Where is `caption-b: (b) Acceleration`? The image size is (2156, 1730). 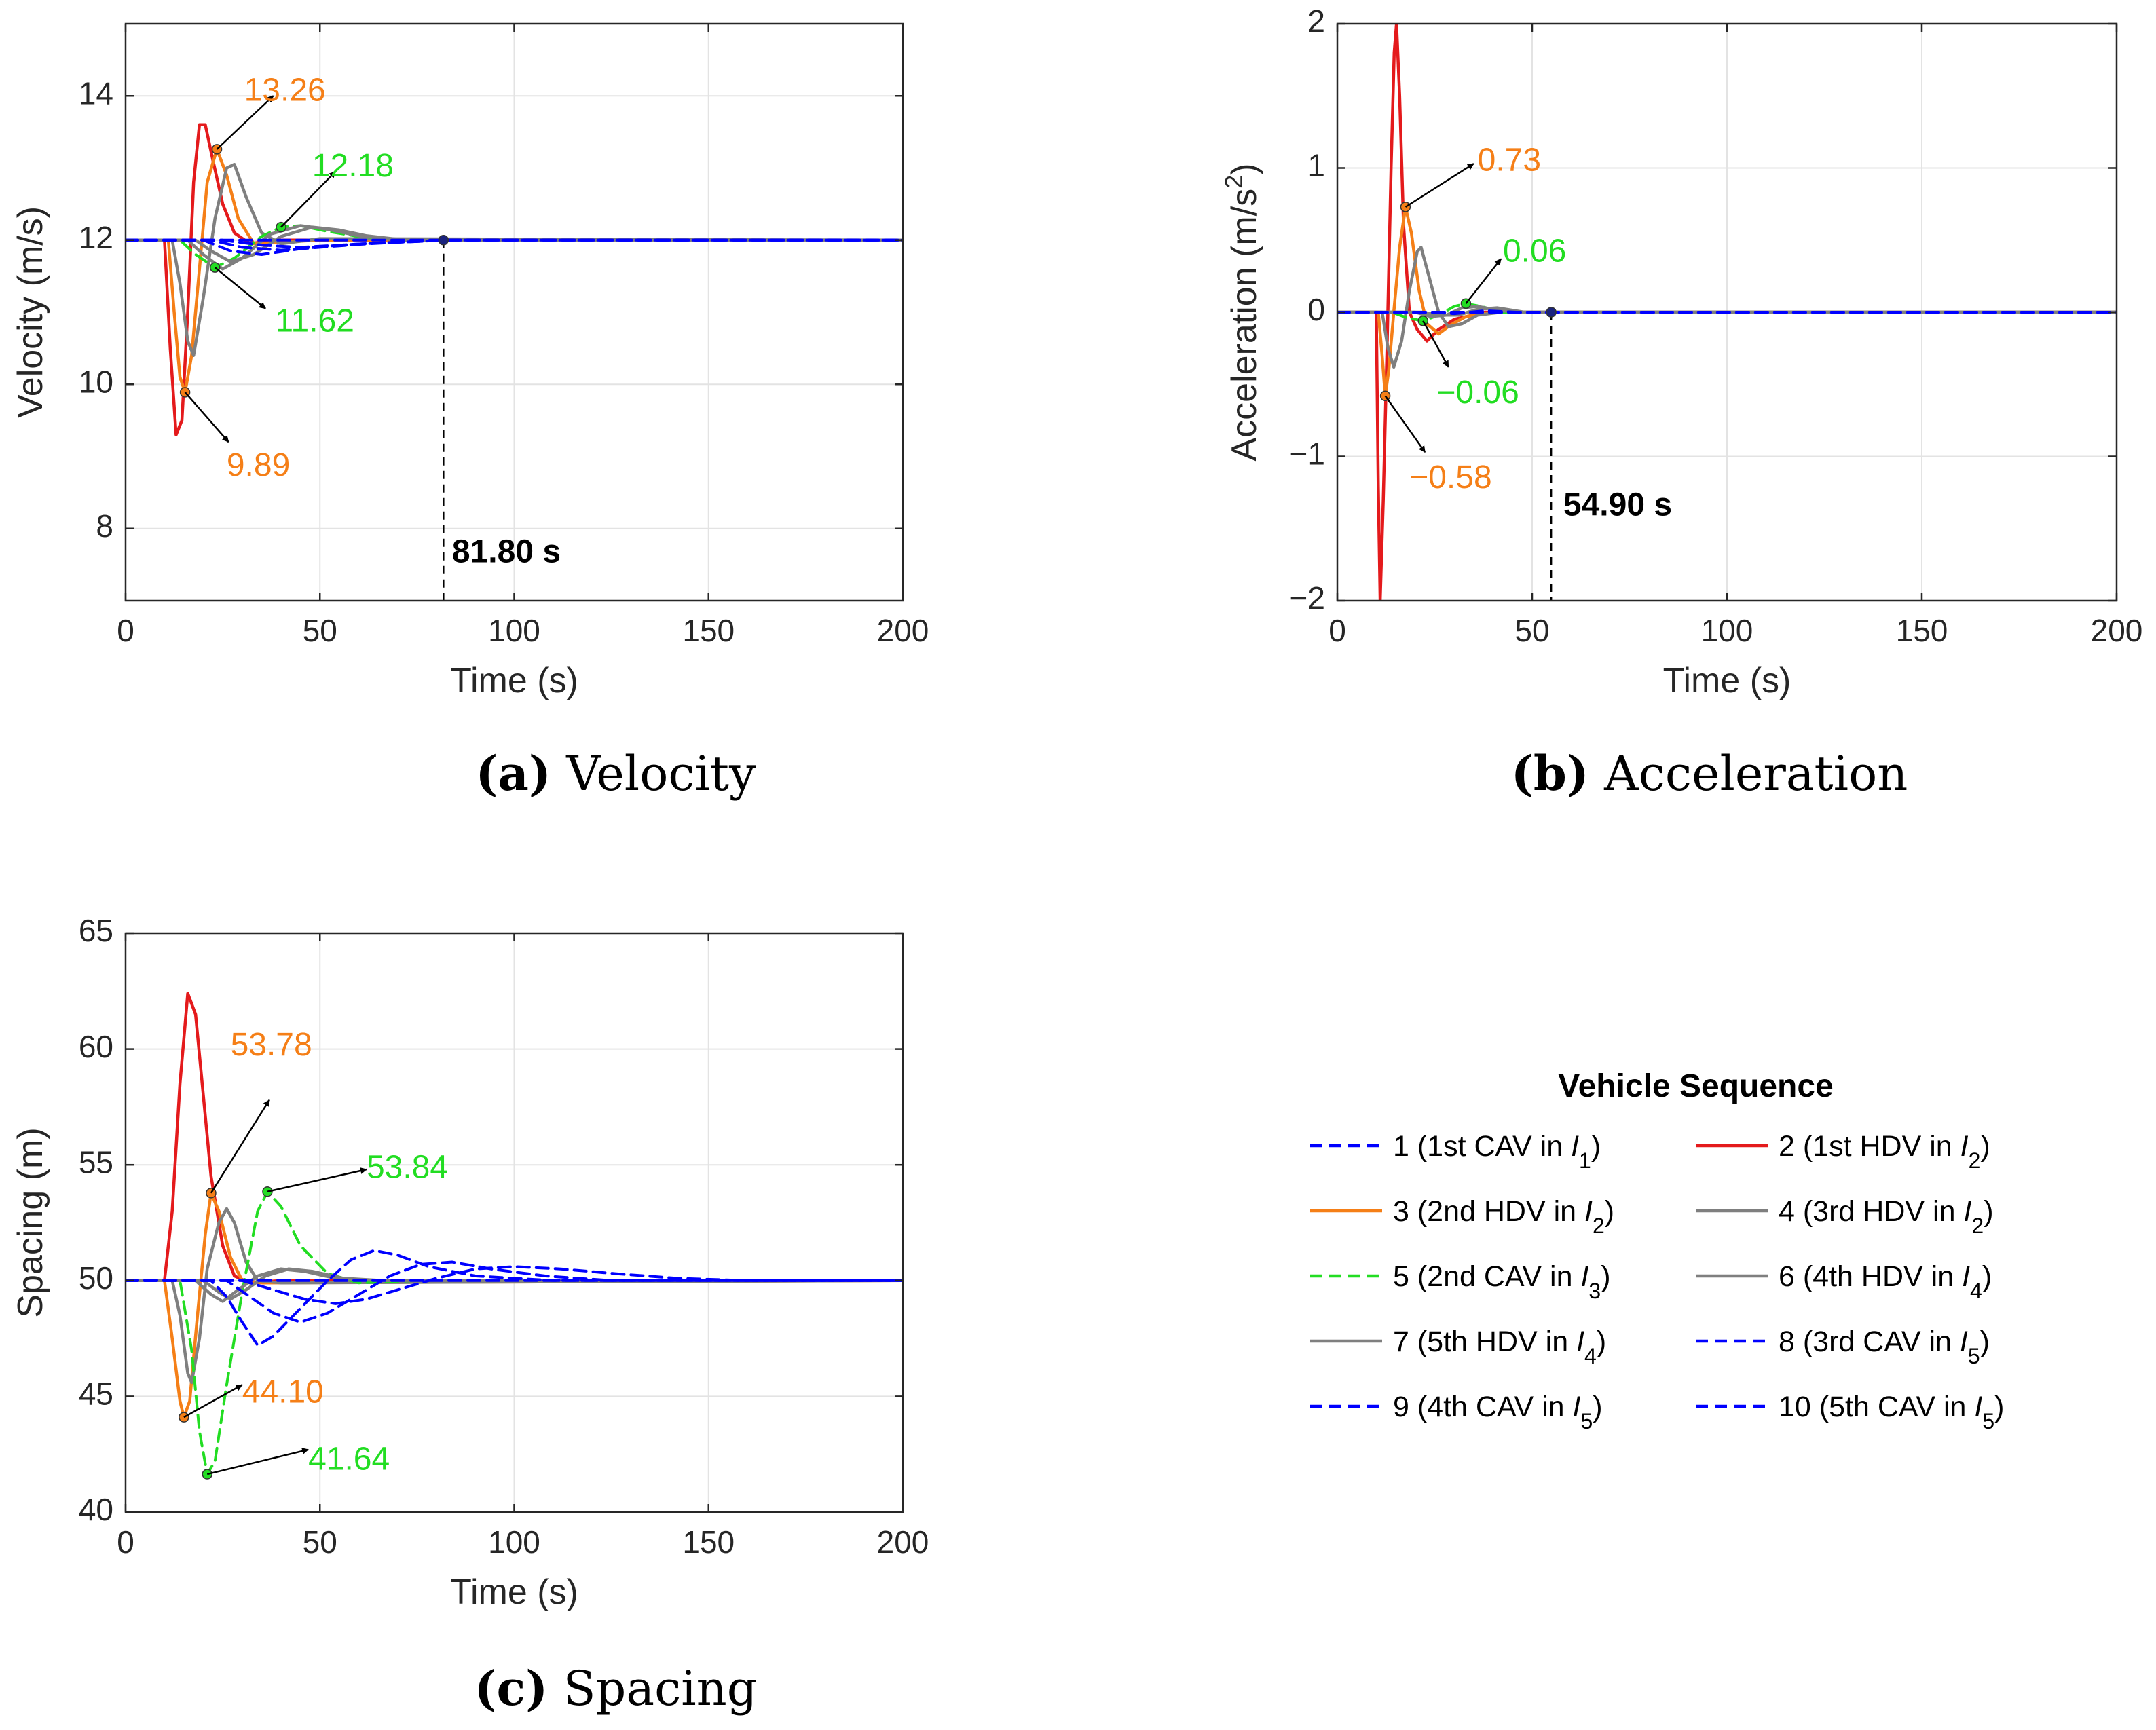
caption-b: (b) Acceleration is located at coordinates (1709, 774).